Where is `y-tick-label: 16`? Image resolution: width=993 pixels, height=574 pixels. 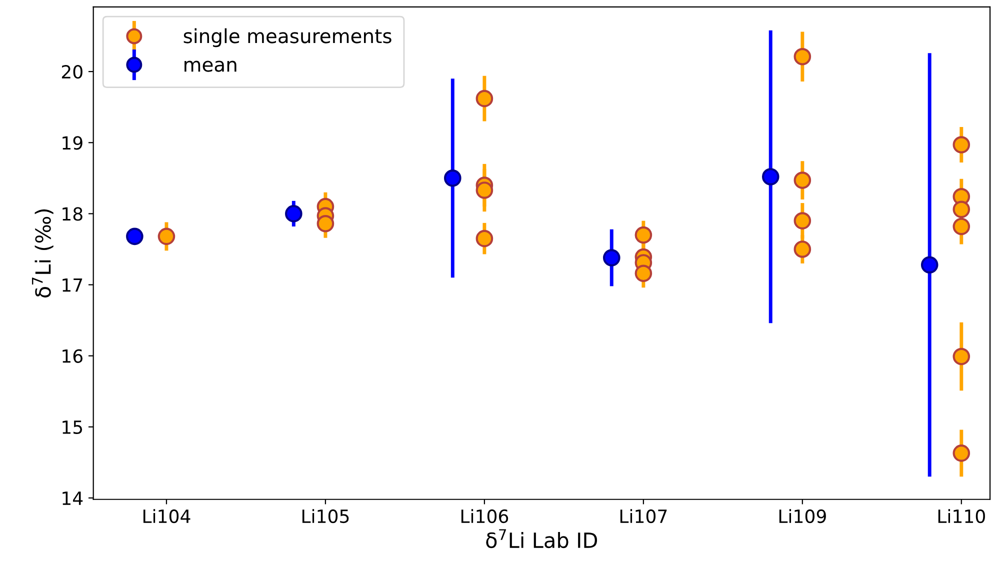
y-tick-label: 16 is located at coordinates (72, 356).